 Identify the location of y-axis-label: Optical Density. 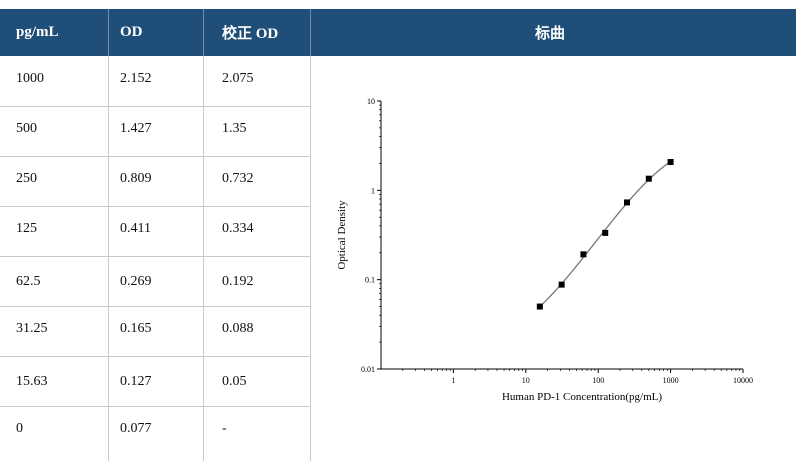
(342, 235).